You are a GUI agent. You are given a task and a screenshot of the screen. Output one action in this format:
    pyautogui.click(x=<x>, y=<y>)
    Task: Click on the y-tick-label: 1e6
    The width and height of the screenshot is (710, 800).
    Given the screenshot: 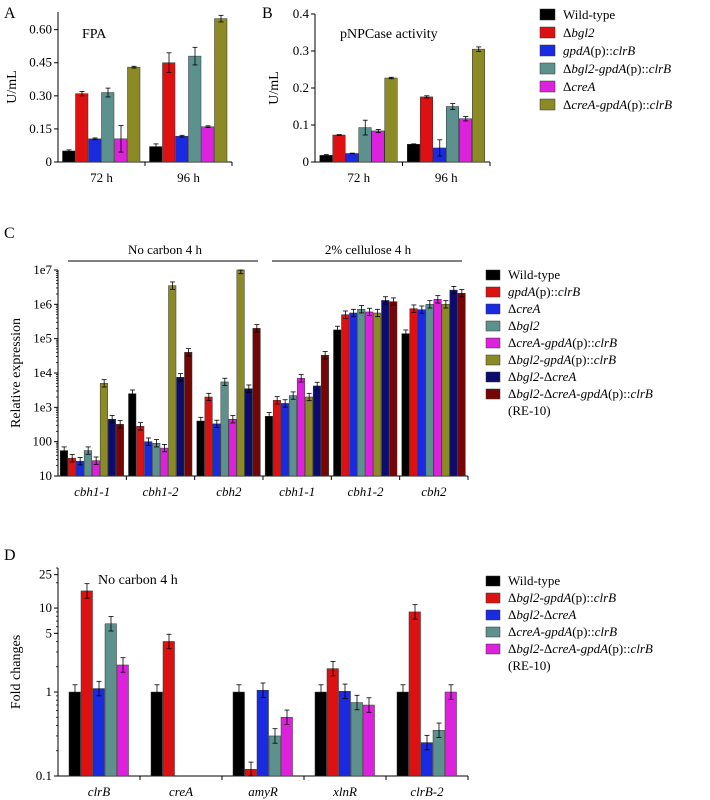 What is the action you would take?
    pyautogui.click(x=42, y=303)
    